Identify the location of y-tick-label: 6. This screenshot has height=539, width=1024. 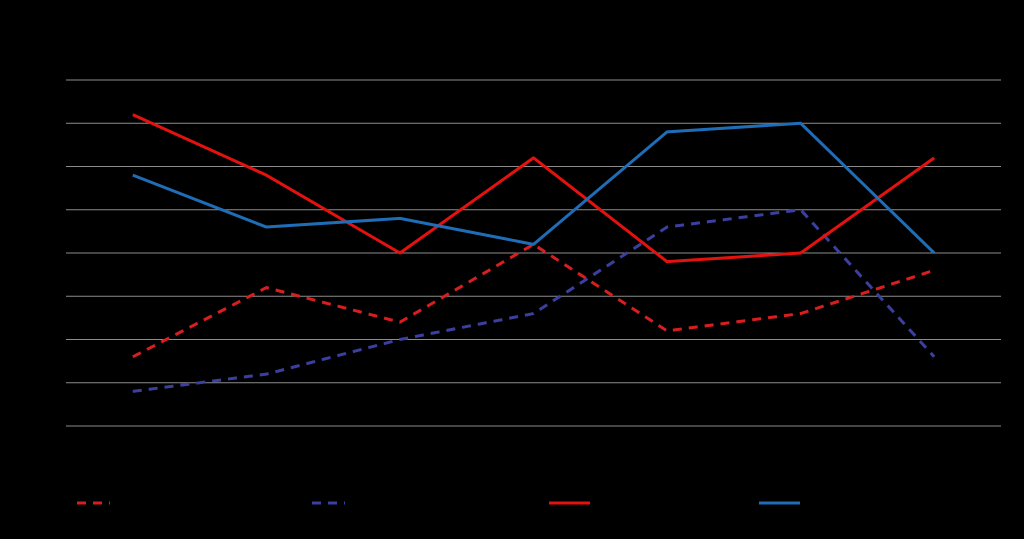
(54, 166).